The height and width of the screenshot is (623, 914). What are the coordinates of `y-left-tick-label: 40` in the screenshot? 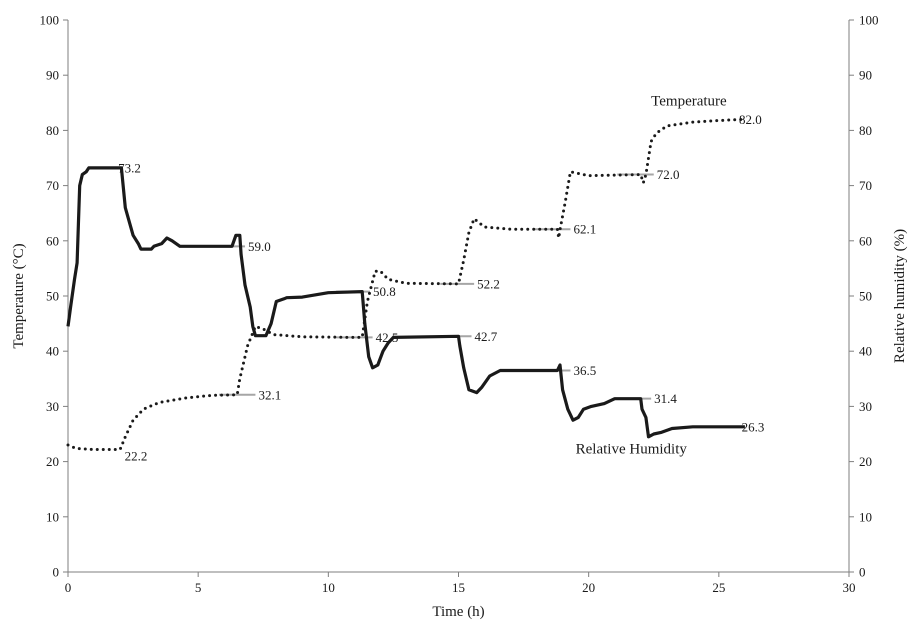 It's located at (52, 351).